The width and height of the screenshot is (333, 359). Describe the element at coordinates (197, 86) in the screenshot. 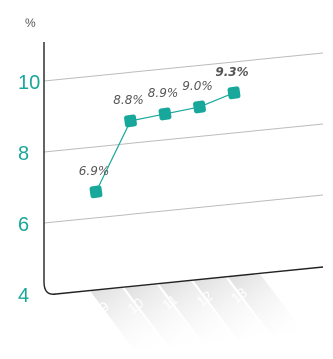

I see `data-label-12: 9.0%` at that location.